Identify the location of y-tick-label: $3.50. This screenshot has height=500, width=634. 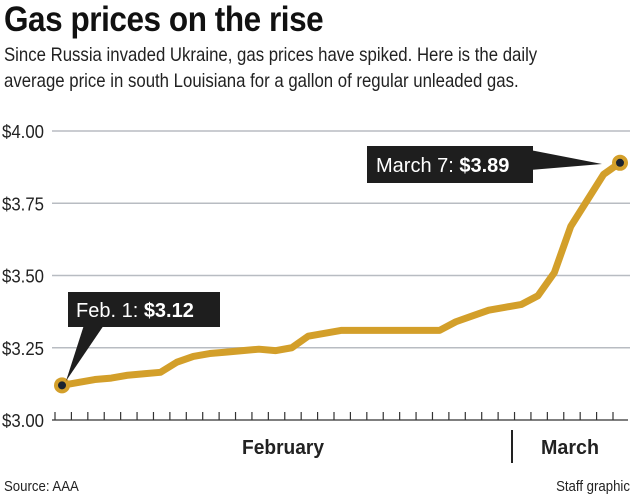
(23, 277).